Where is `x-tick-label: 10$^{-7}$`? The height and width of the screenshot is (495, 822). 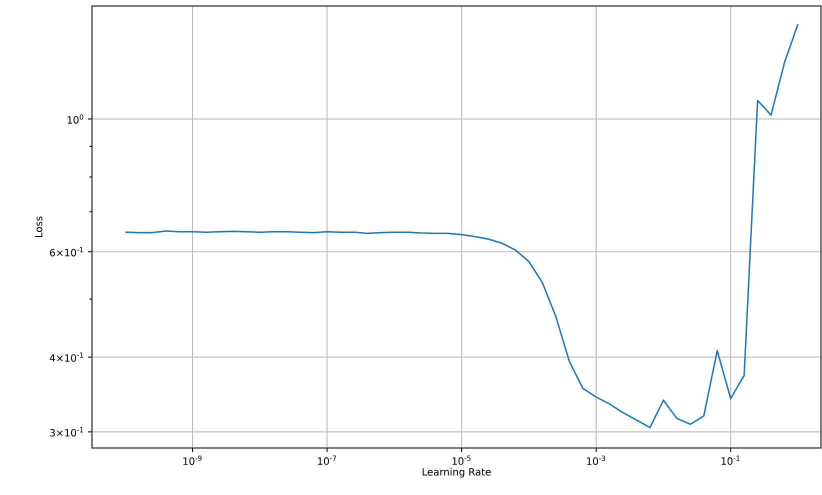
x-tick-label: 10$^{-7}$ is located at coordinates (327, 460).